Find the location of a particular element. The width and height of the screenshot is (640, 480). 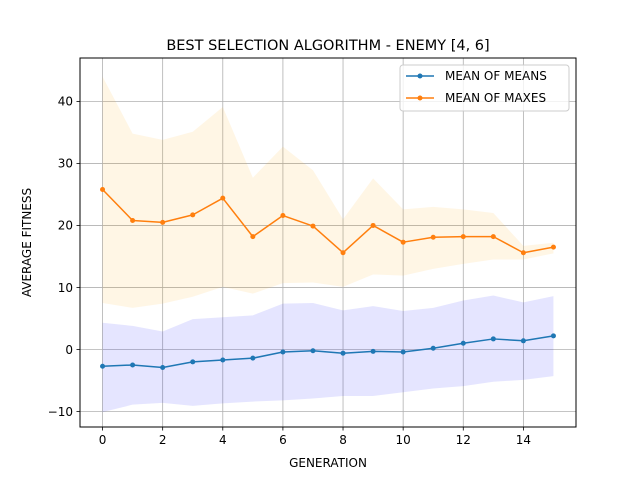

legend-label-mean-of-maxes: MEAN OF MAXES is located at coordinates (495, 98).